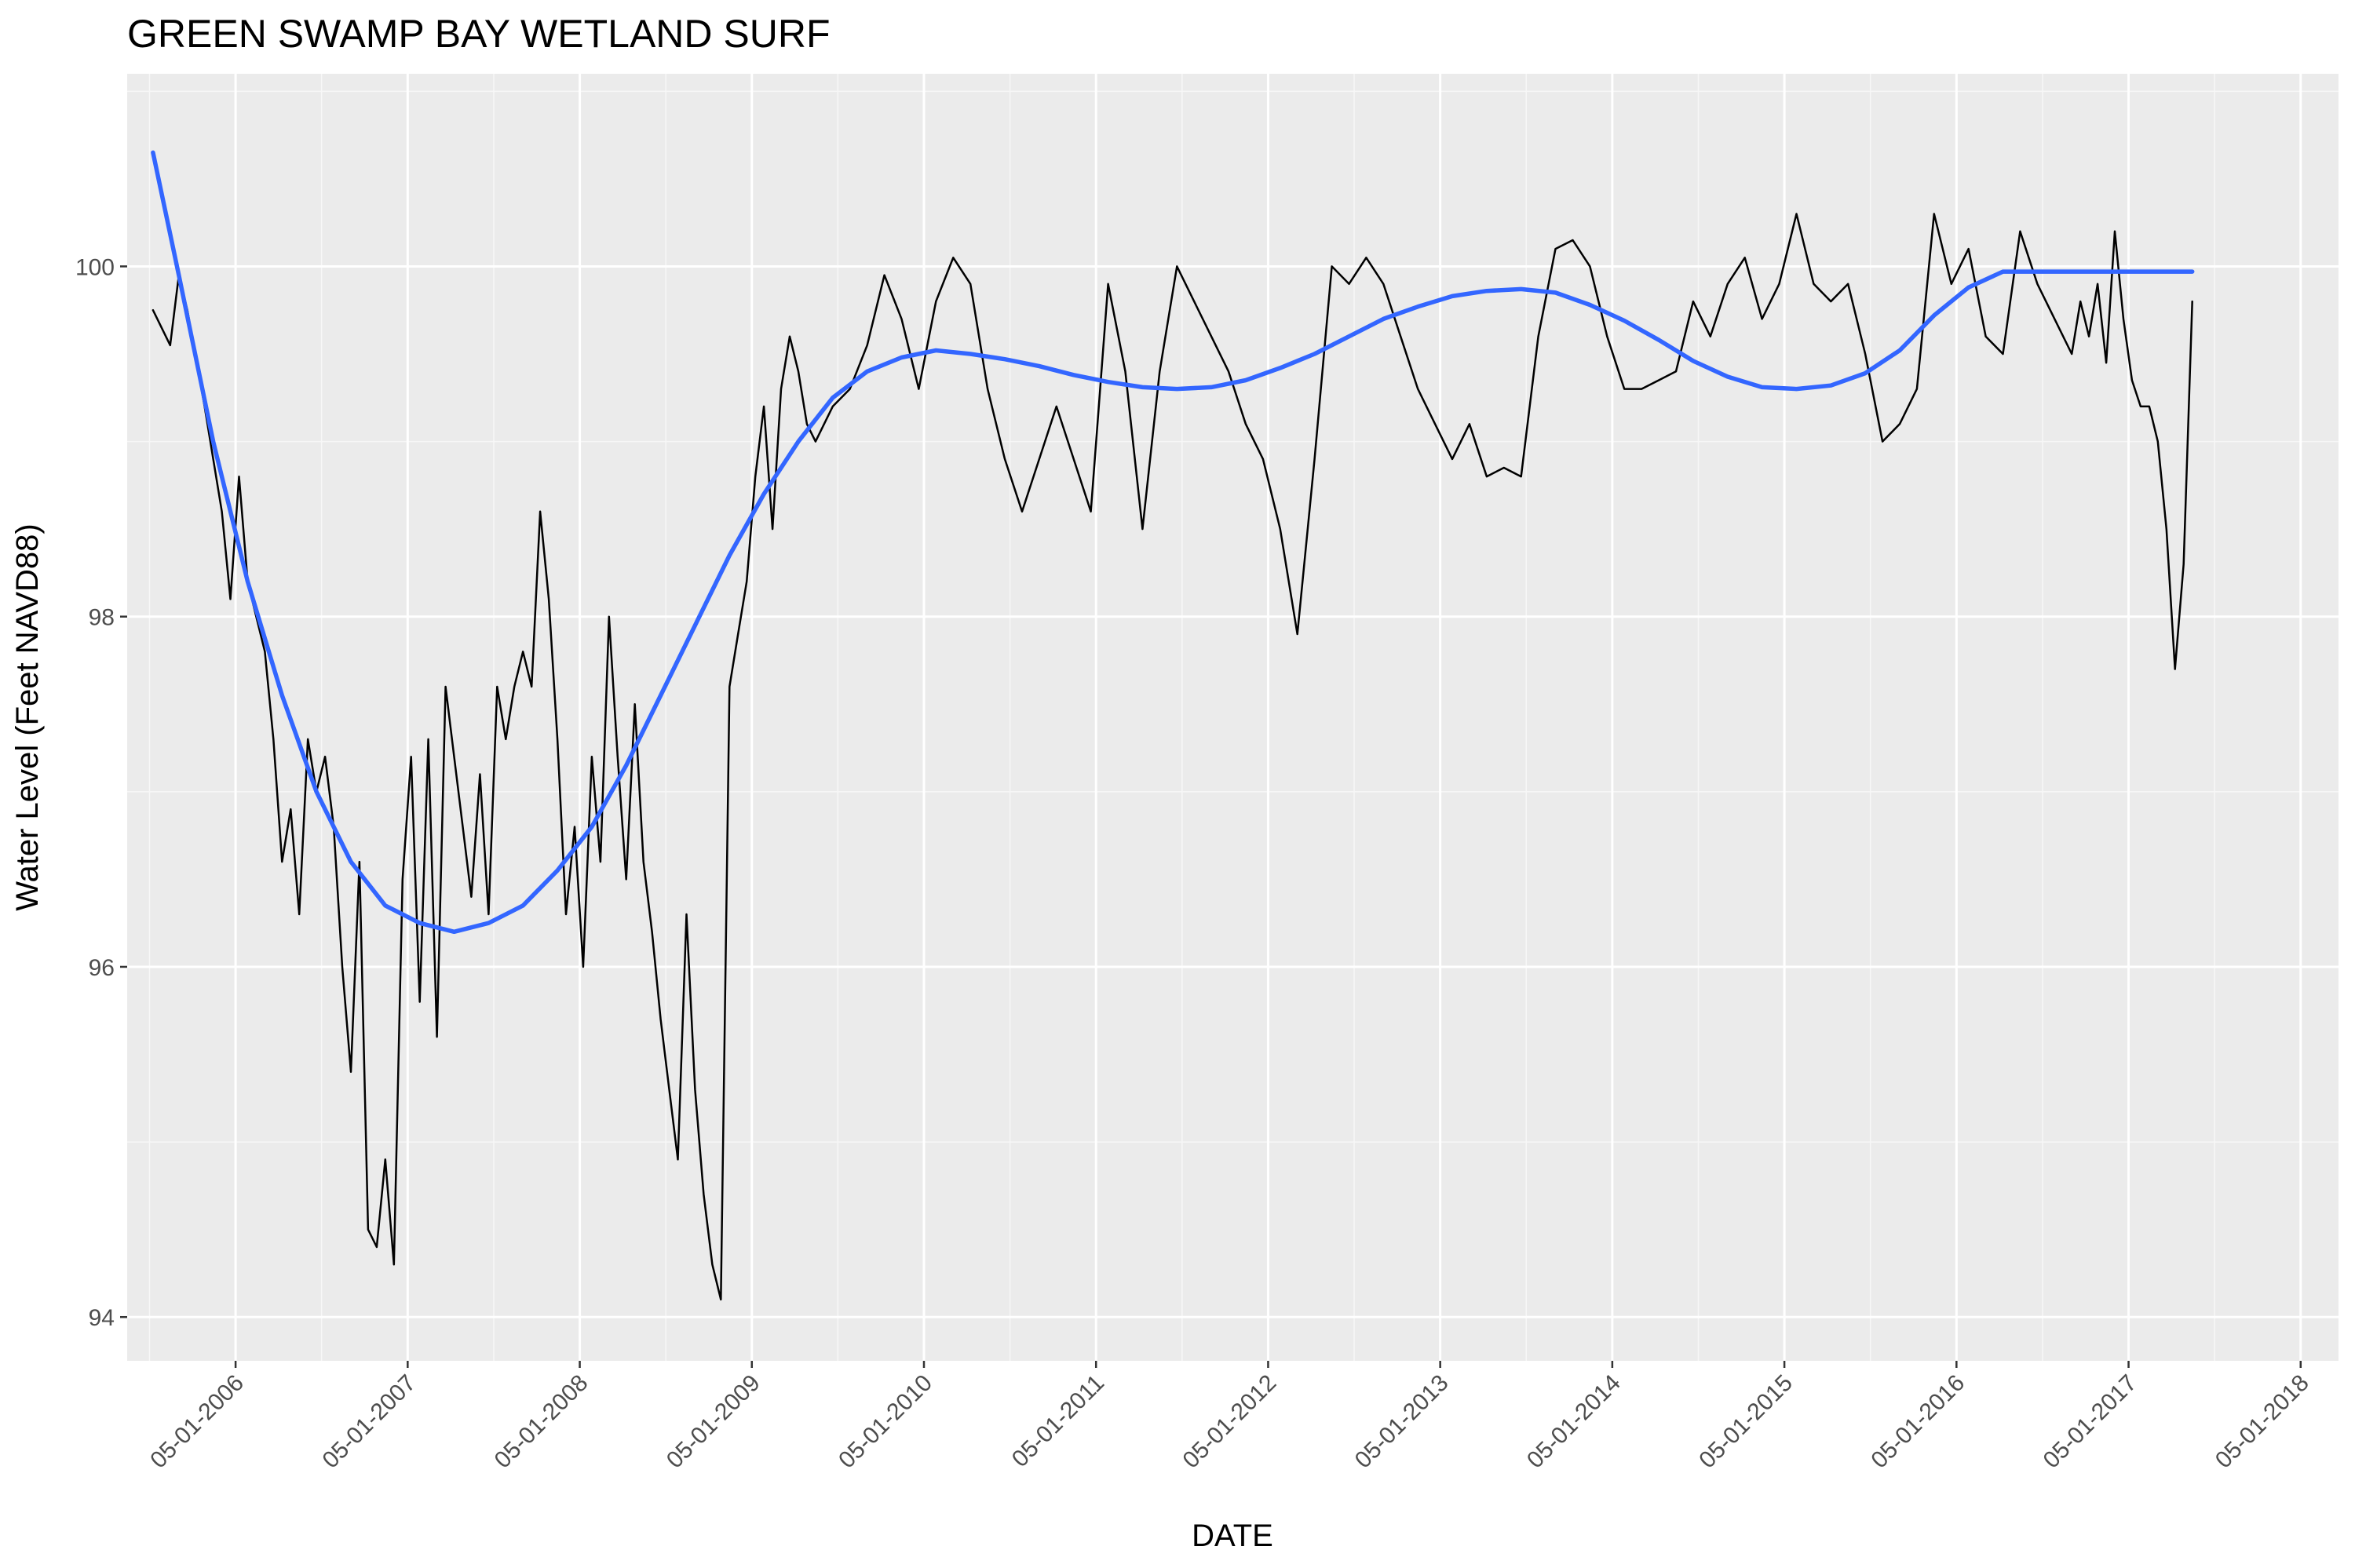 This screenshot has width=2355, height=1568. What do you see at coordinates (541, 1422) in the screenshot?
I see `x-tick-label: 05-01-2008` at bounding box center [541, 1422].